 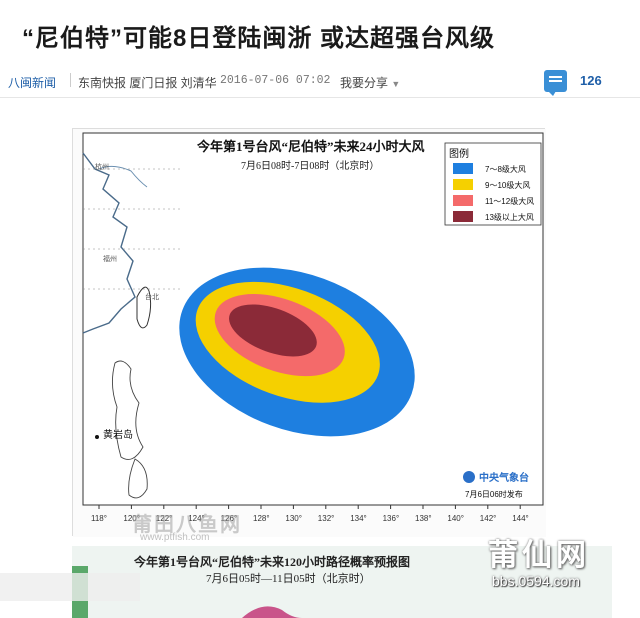 I want to click on watermark-ptfish: 莆田八鱼网, so click(x=187, y=525).